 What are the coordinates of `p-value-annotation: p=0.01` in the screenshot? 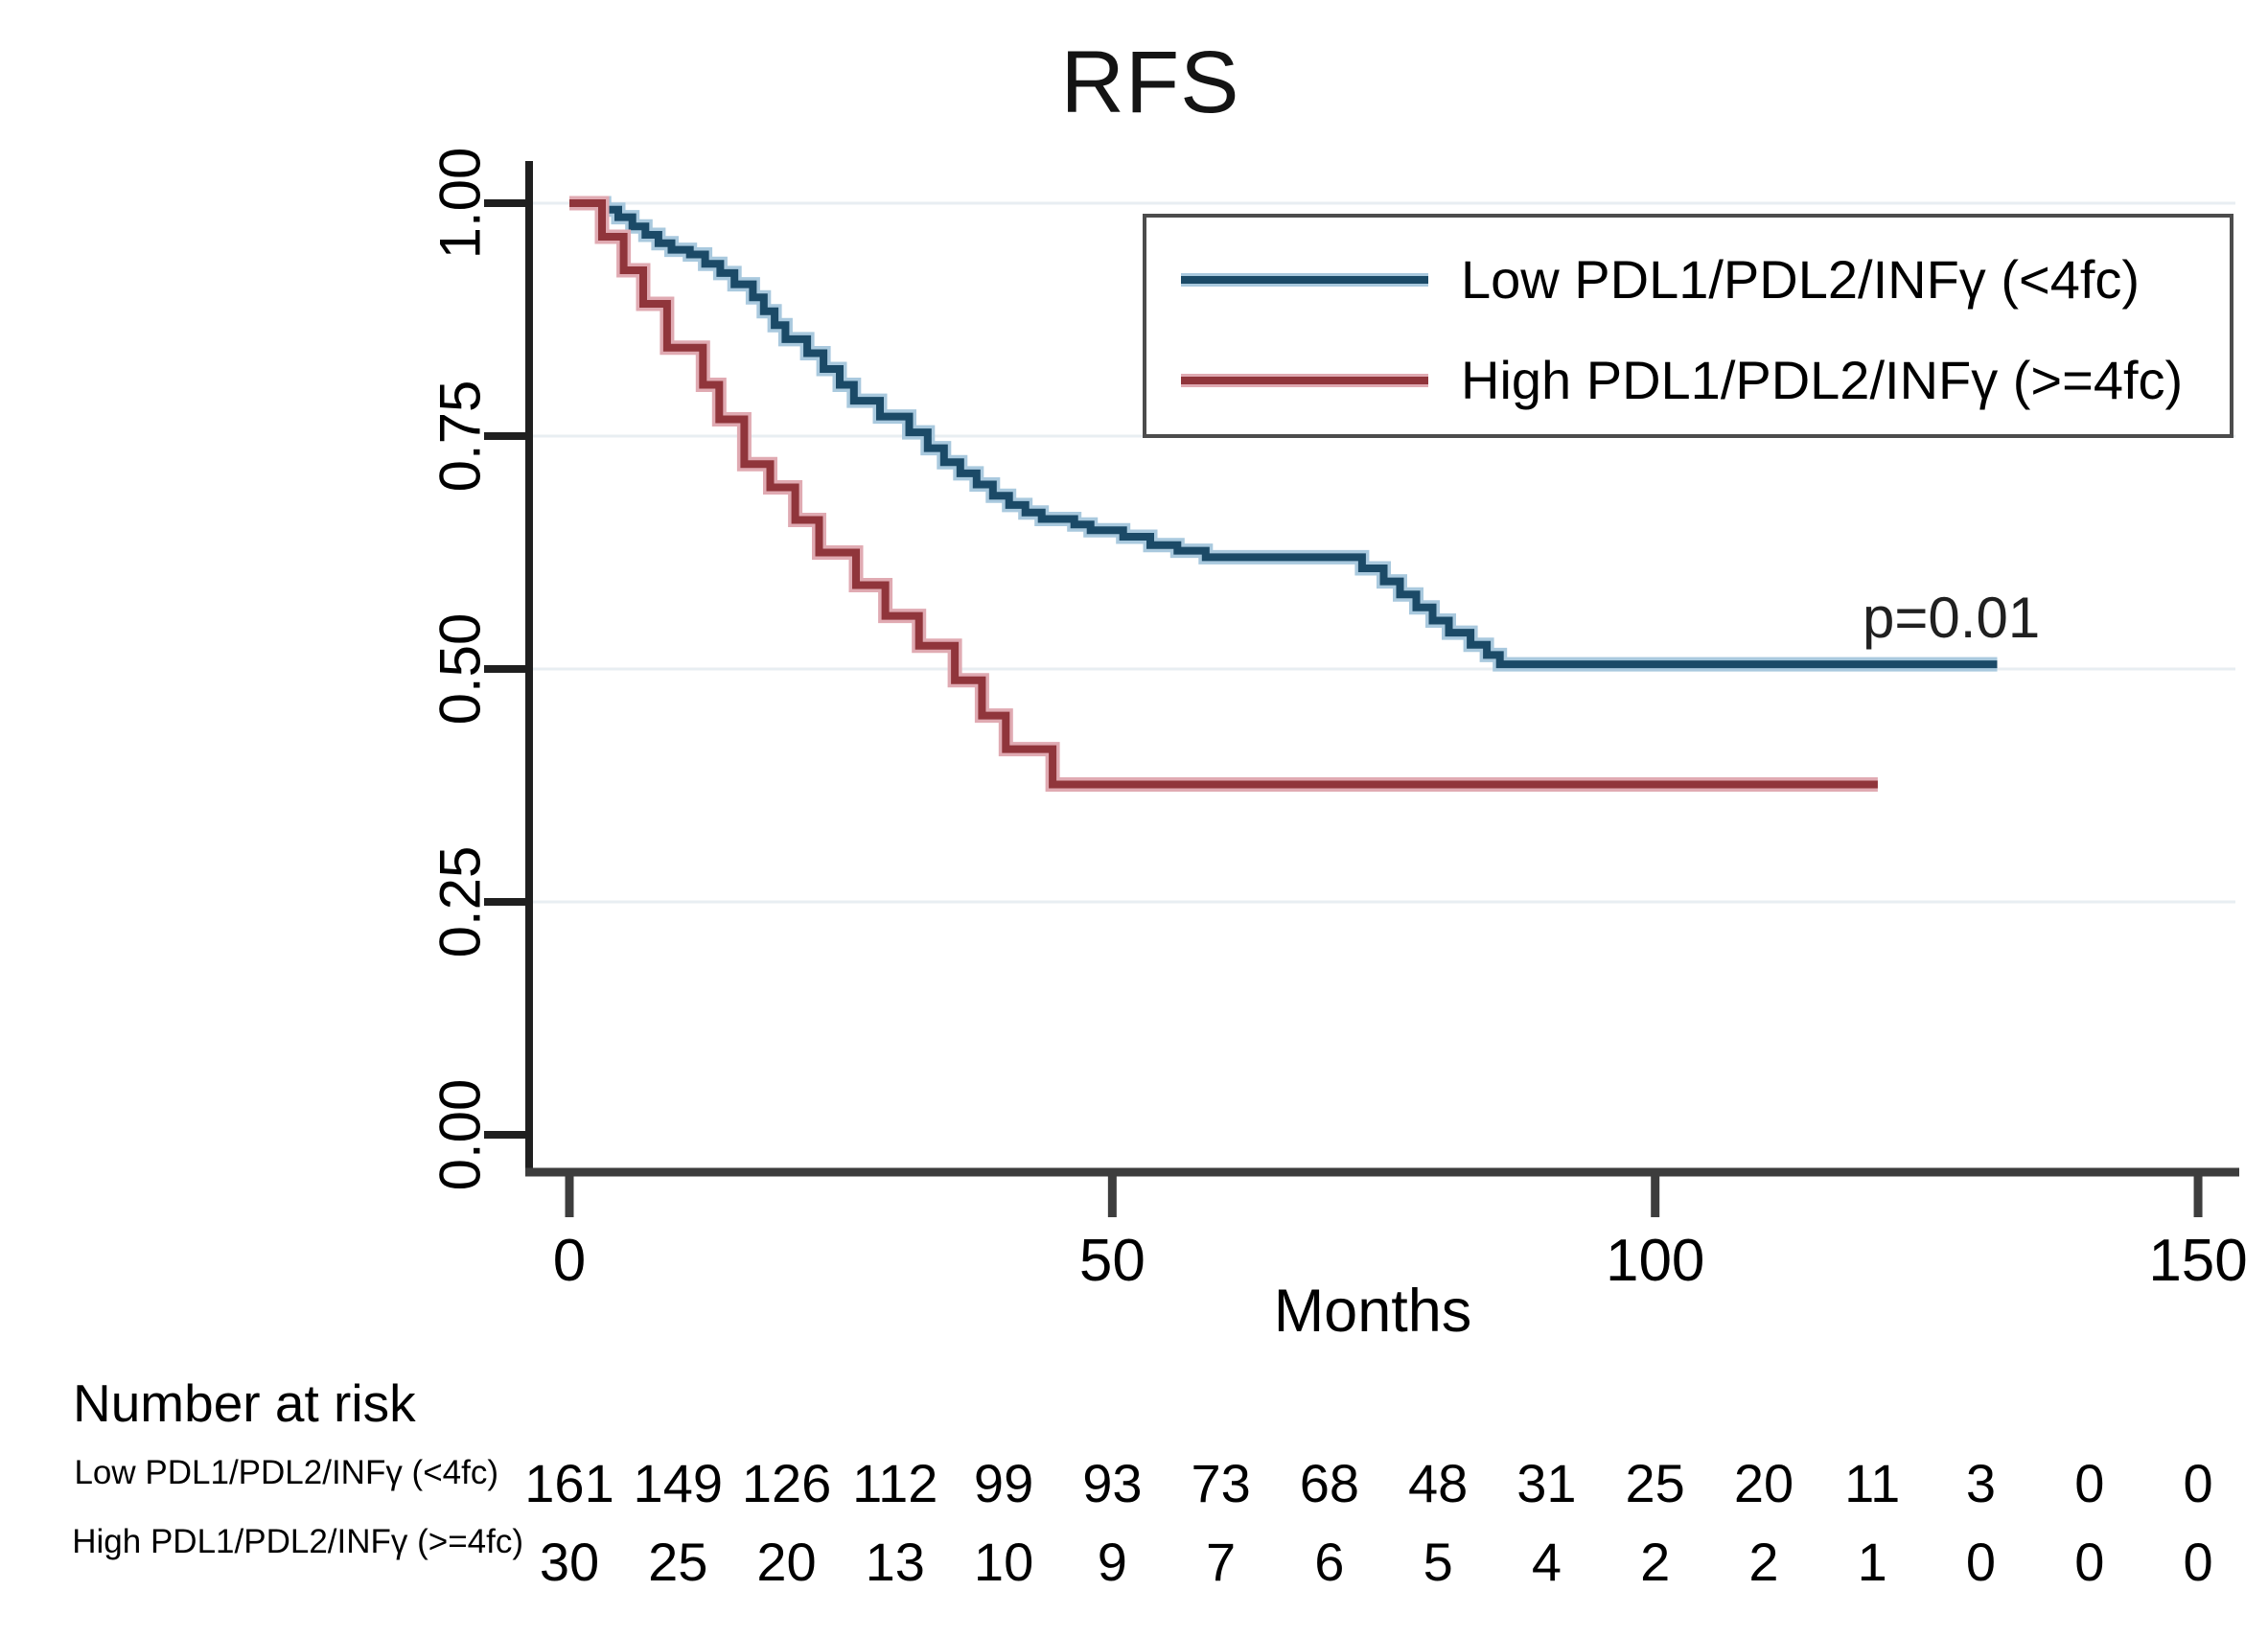 It's located at (1952, 618).